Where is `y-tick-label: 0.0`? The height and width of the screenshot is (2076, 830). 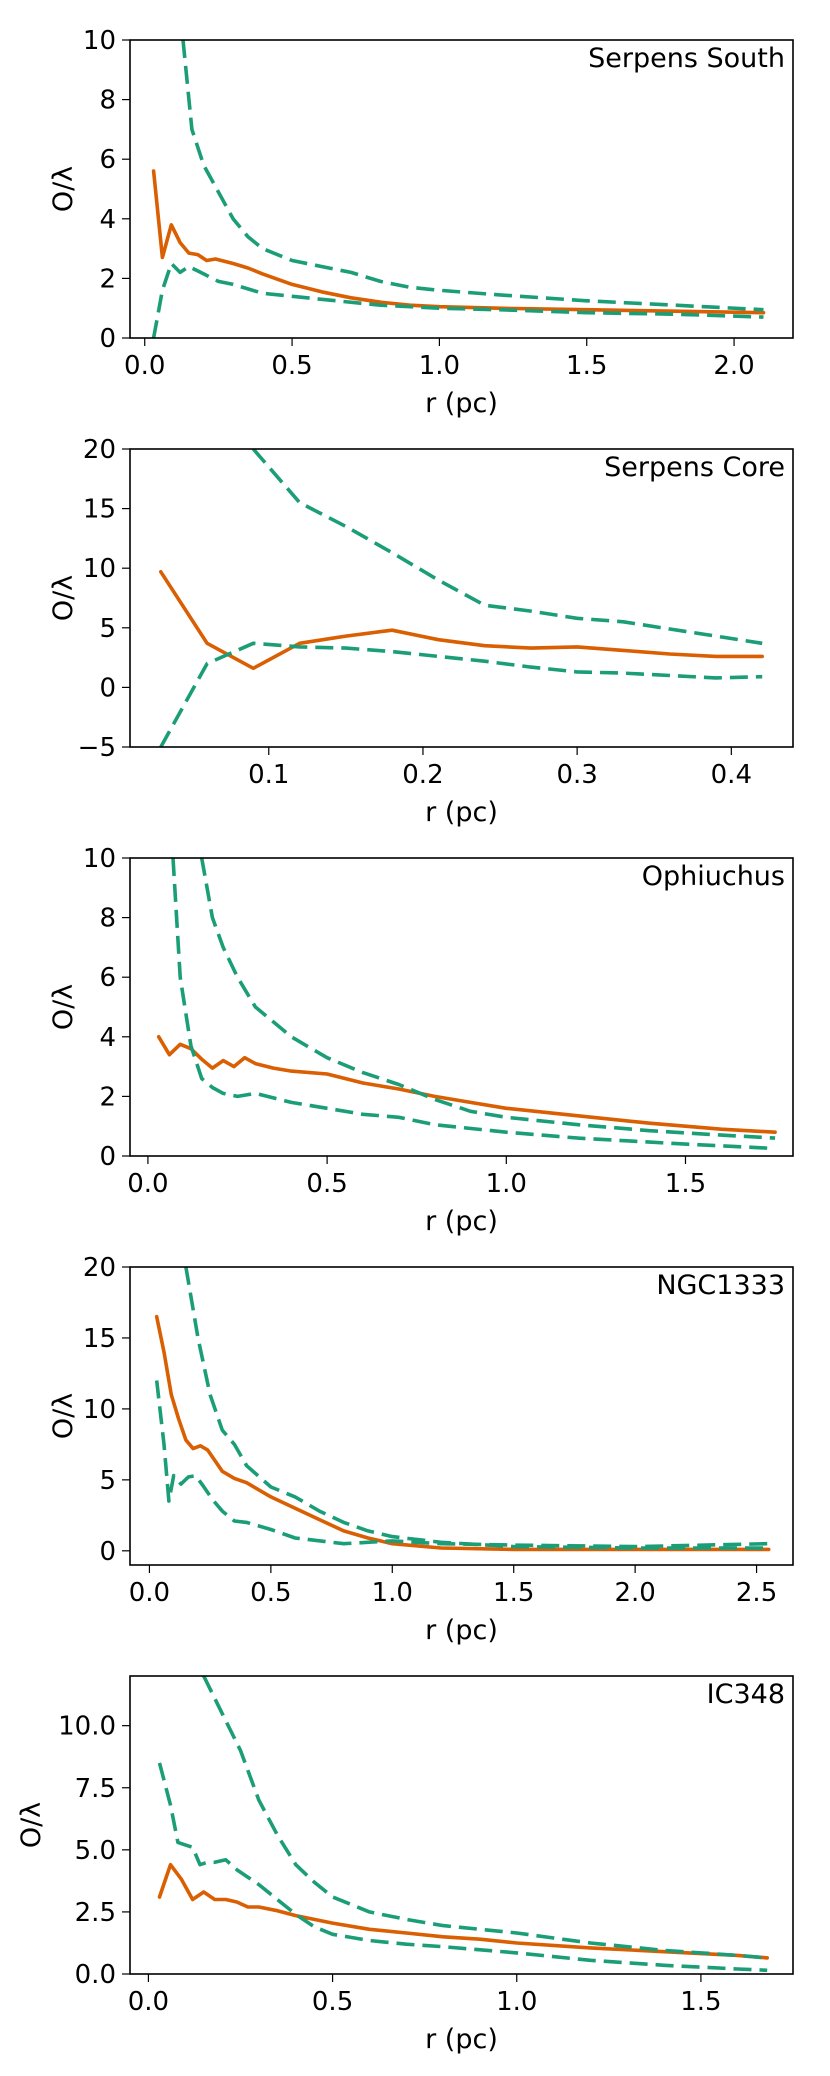 y-tick-label: 0.0 is located at coordinates (95, 1975).